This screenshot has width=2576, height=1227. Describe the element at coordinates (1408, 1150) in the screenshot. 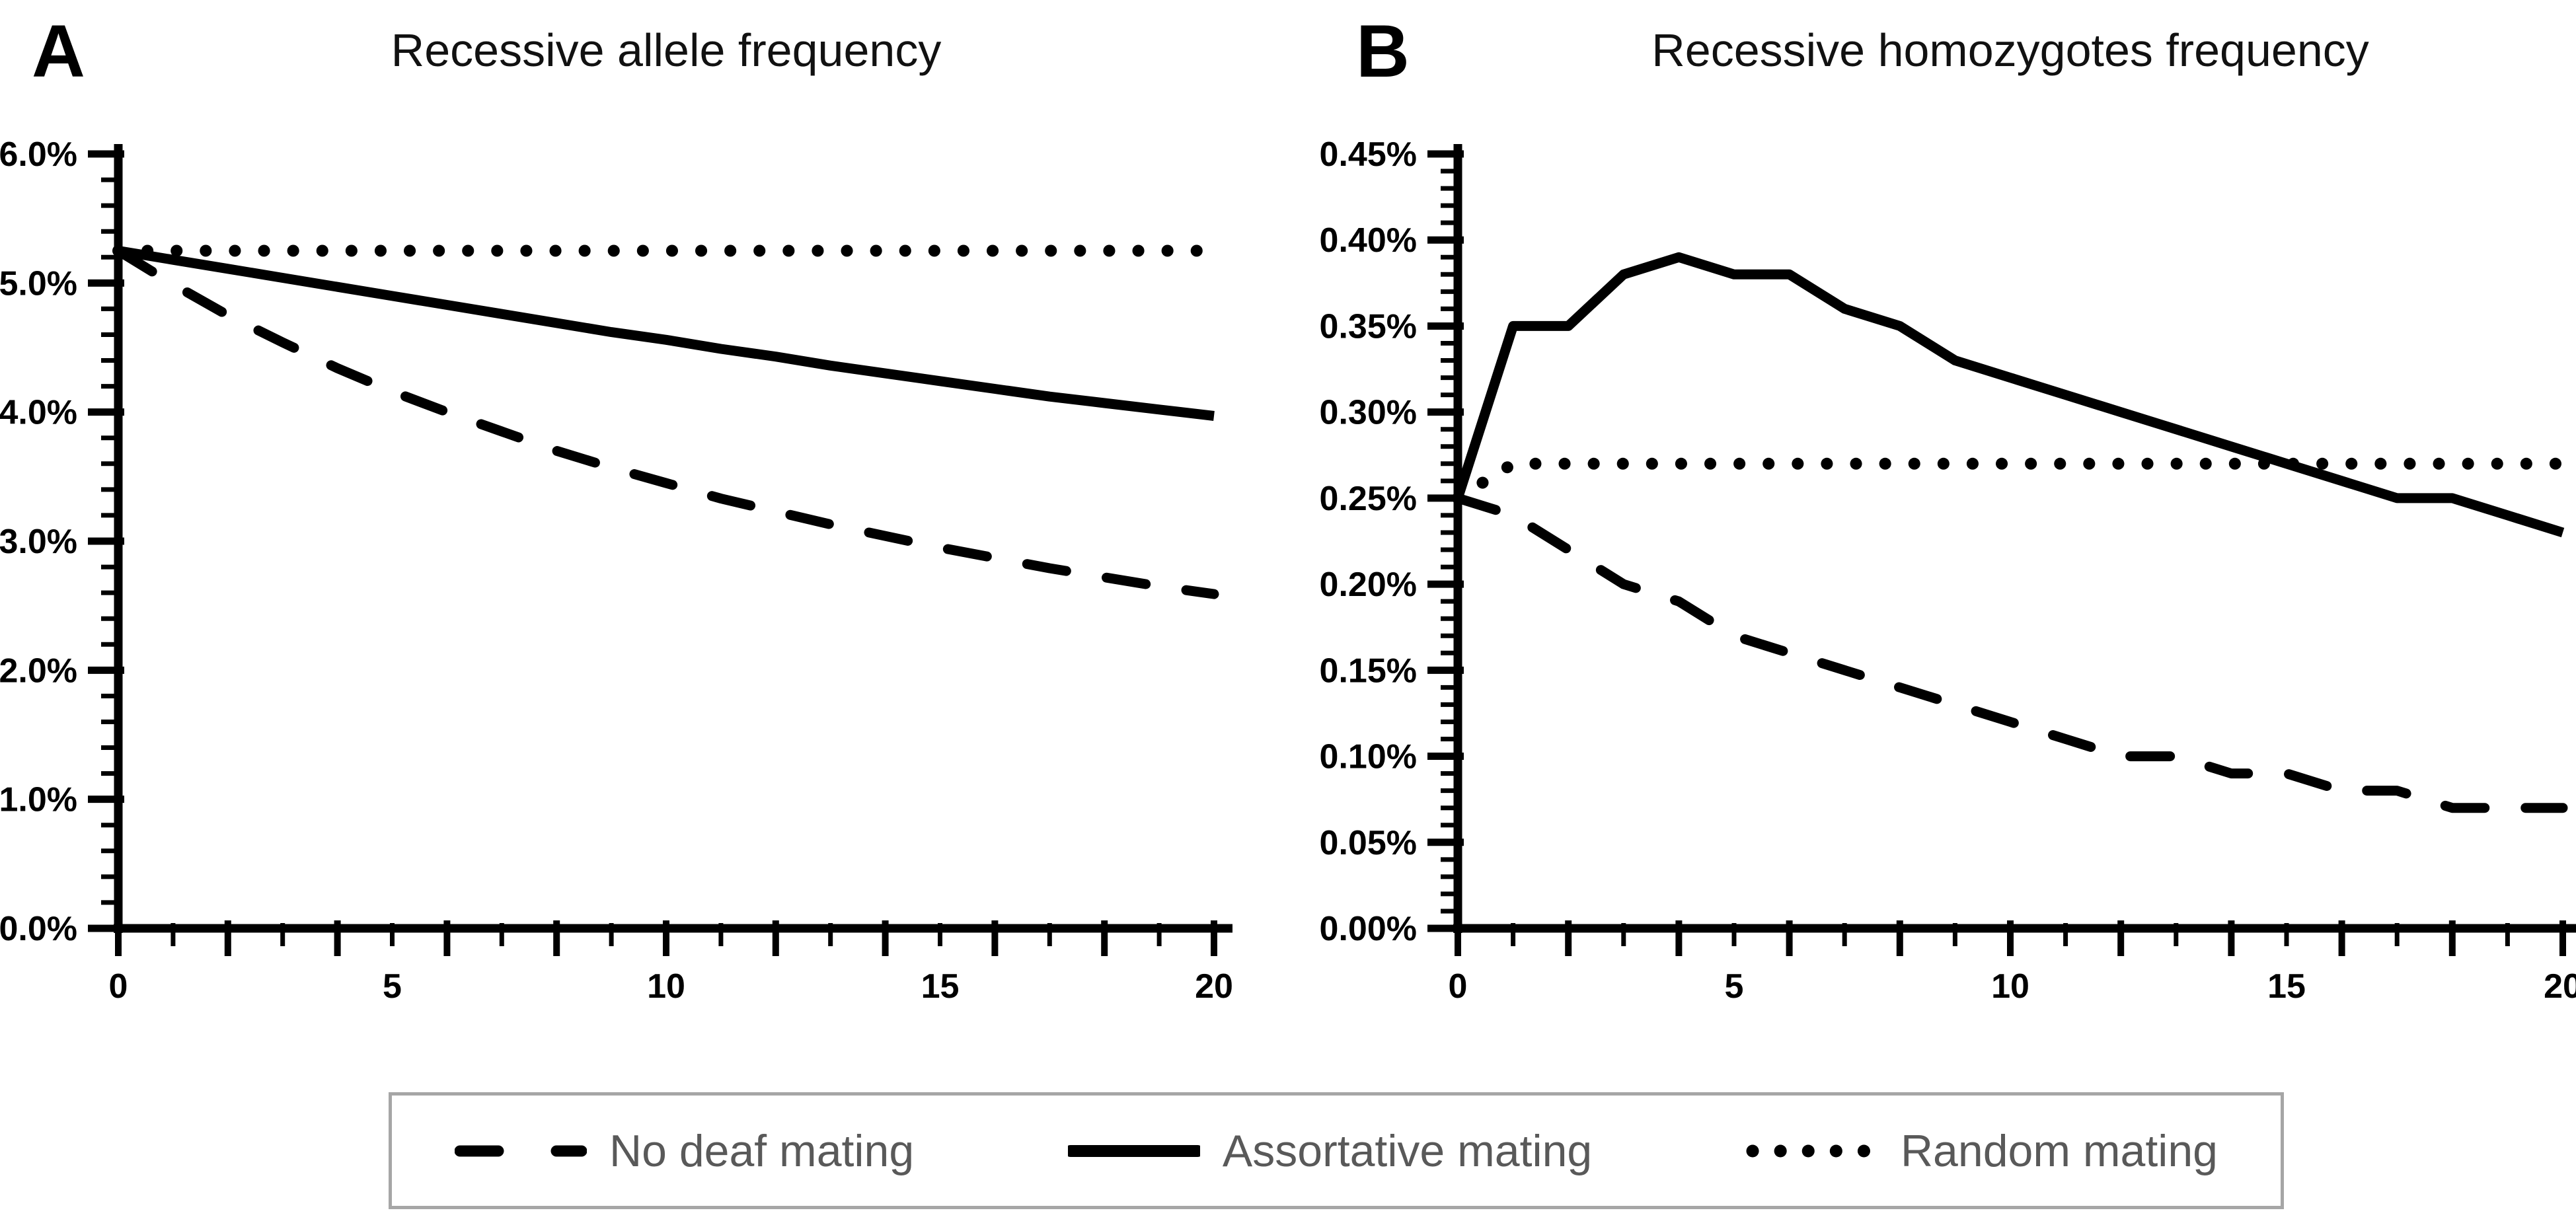

I see `legend-label-assortative-mating: Assortative mating` at that location.